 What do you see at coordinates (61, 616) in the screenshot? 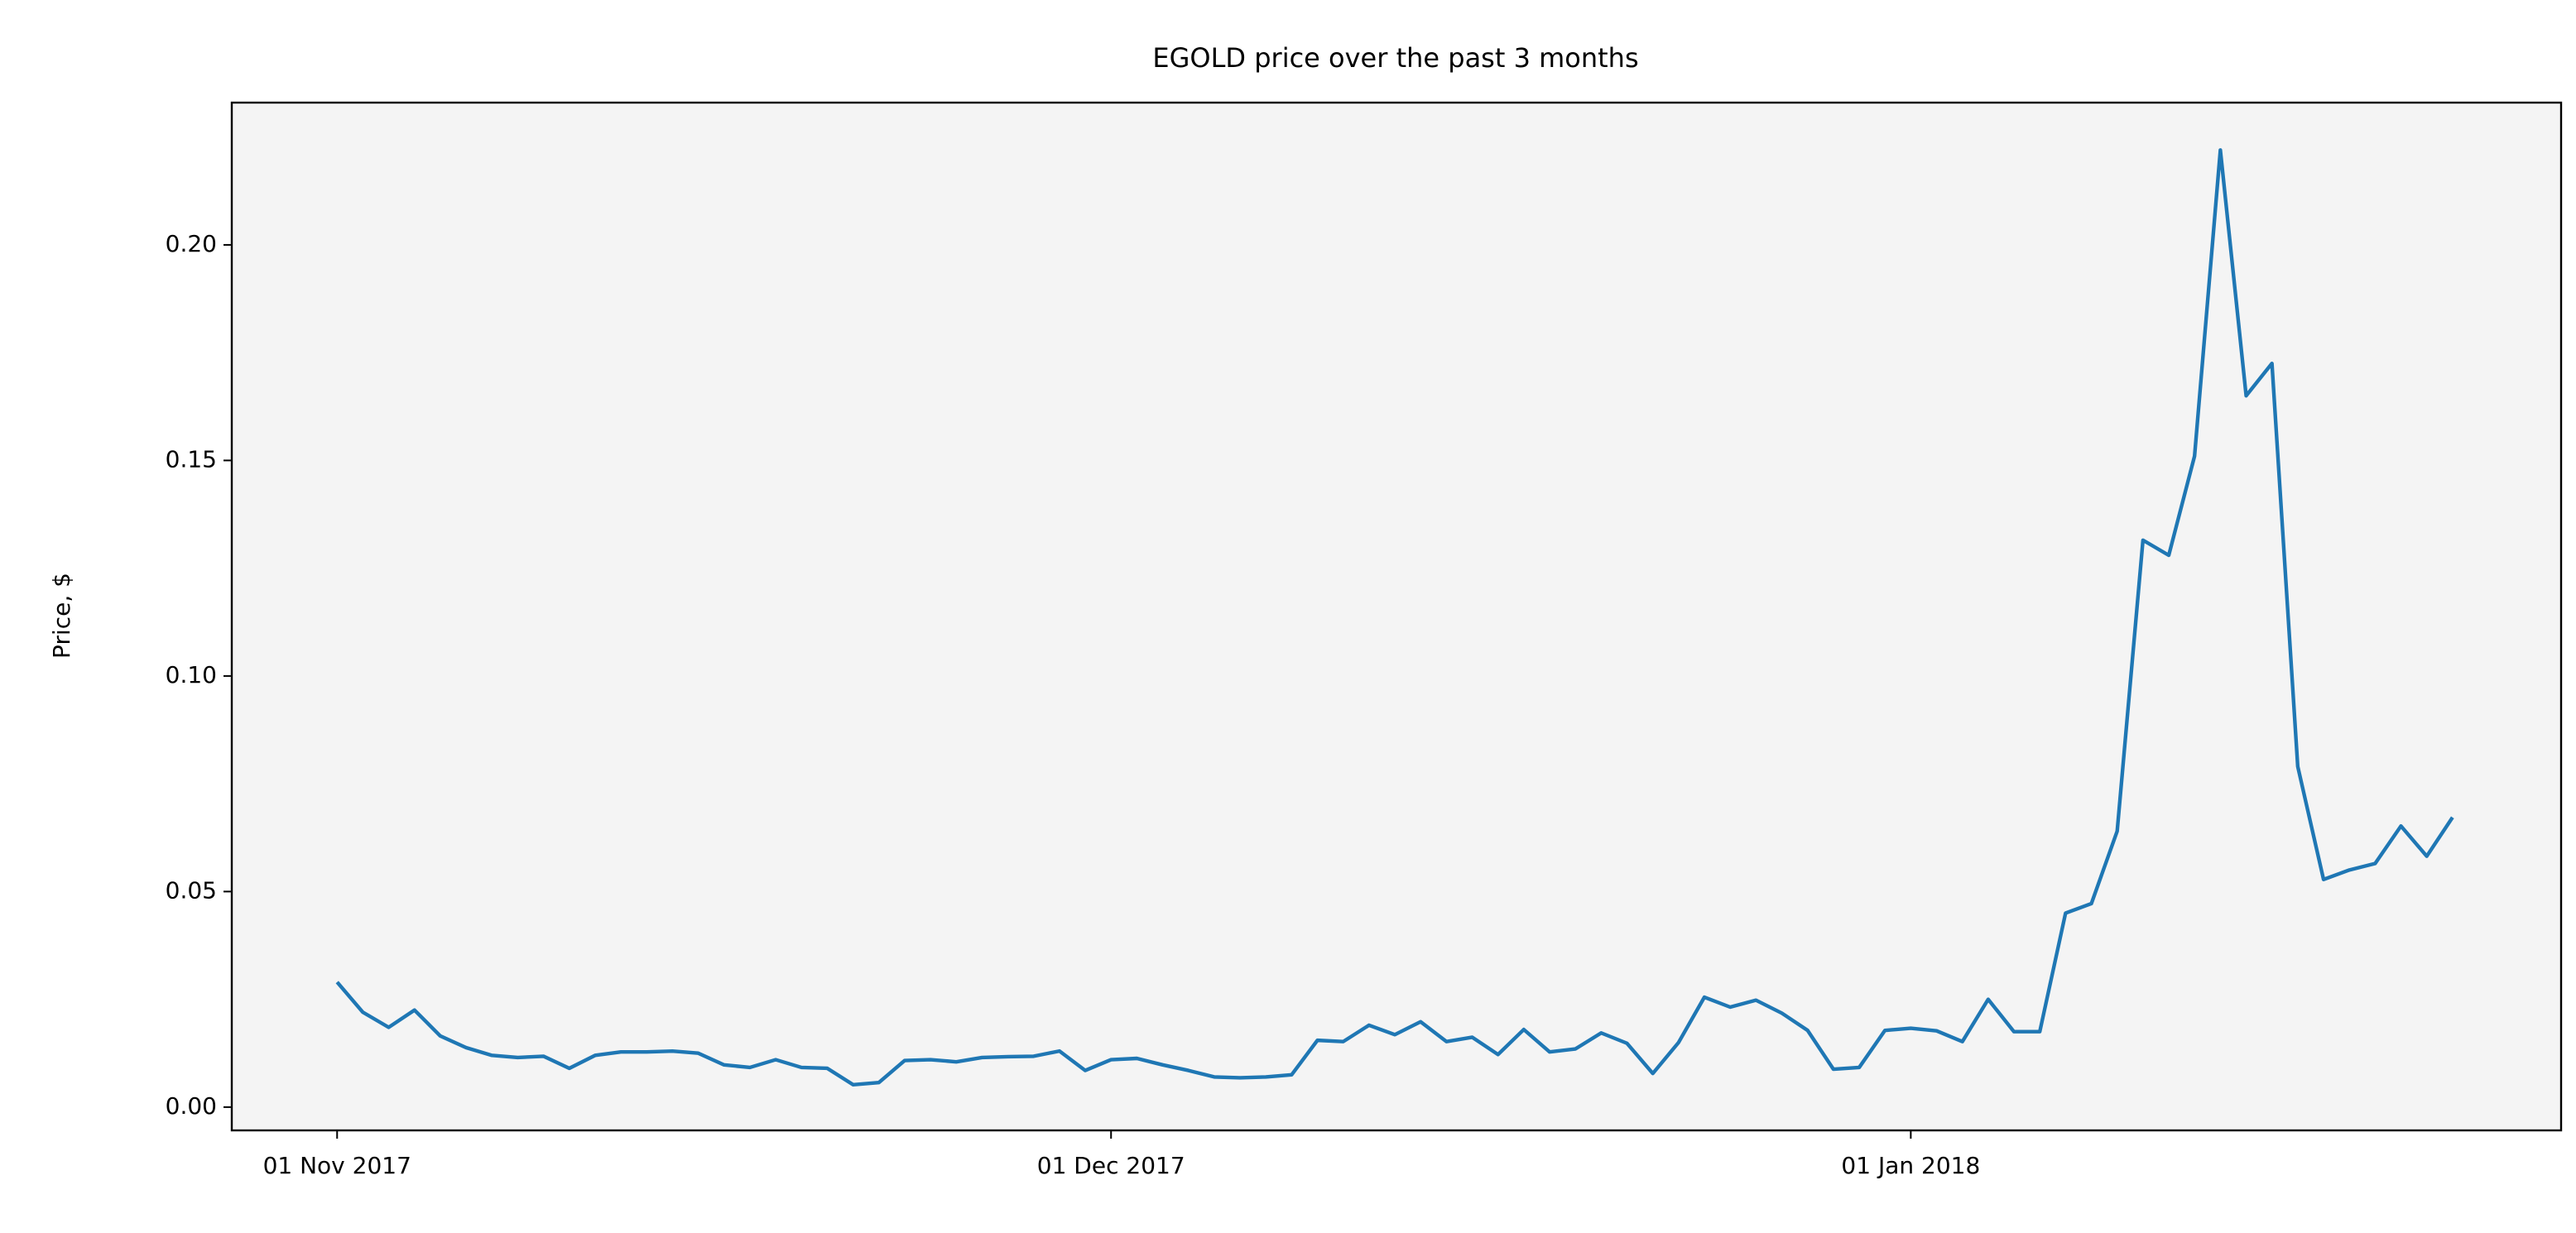
I see `y-axis-label: Price, $` at bounding box center [61, 616].